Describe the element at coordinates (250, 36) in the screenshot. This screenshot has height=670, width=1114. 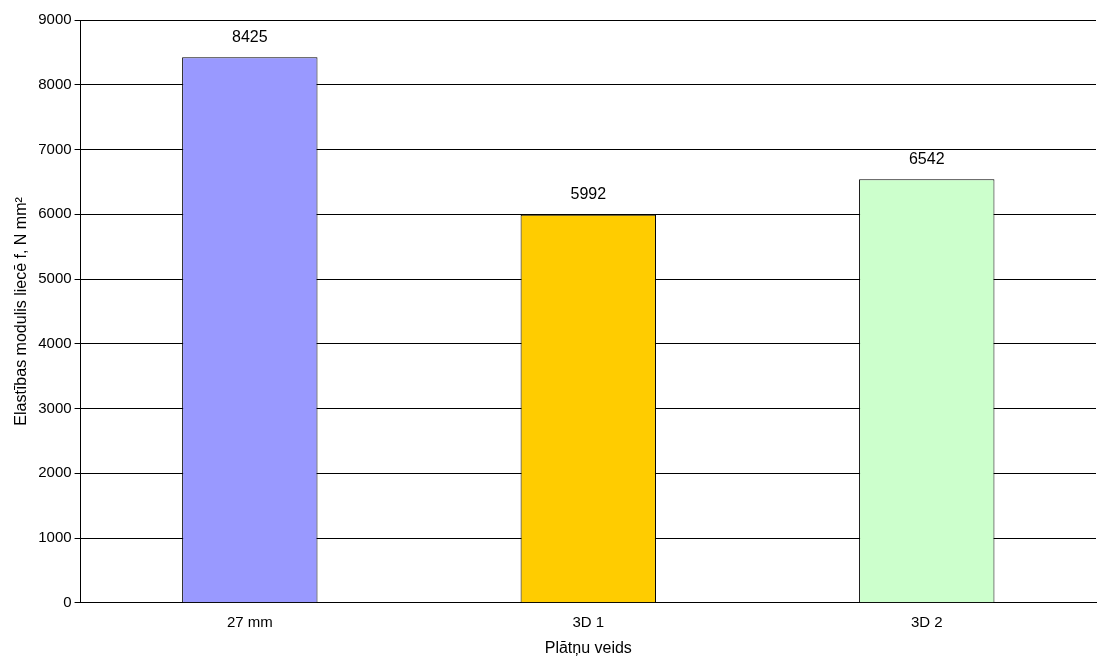
I see `data-label: 8425` at that location.